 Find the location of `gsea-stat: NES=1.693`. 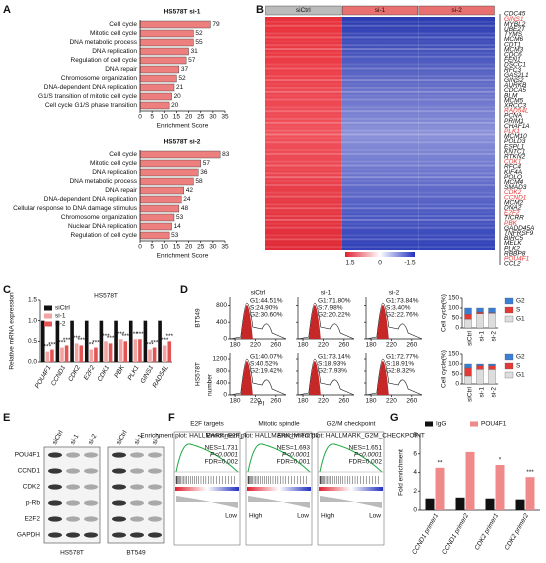

gsea-stat: NES=1.693 is located at coordinates (294, 448).